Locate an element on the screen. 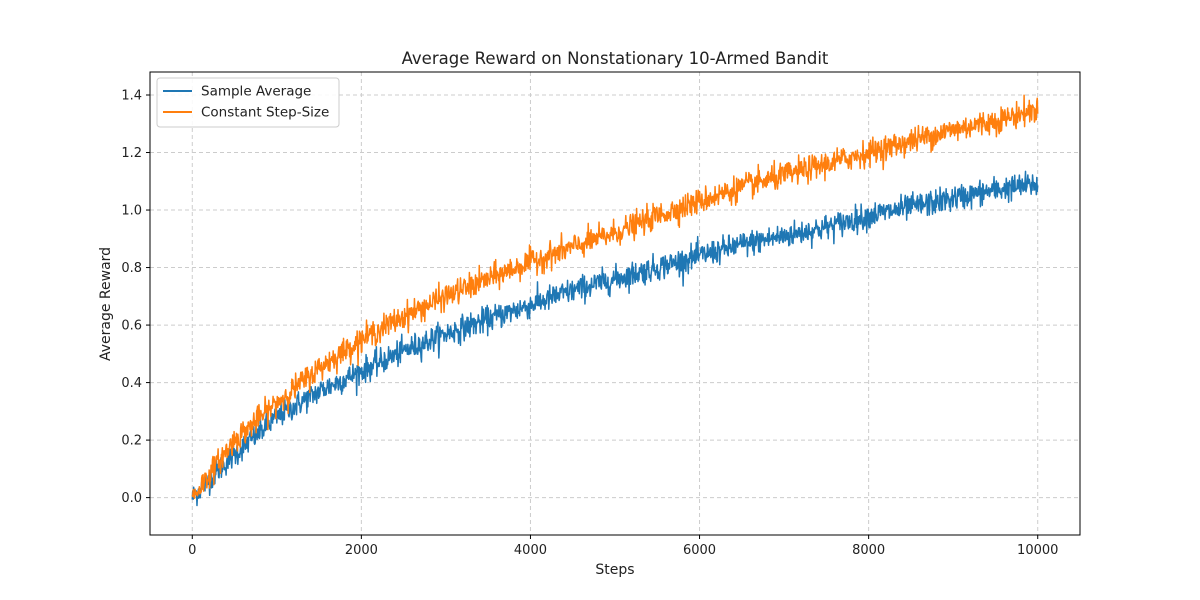 This screenshot has height=600, width=1200. legend-box is located at coordinates (248, 102).